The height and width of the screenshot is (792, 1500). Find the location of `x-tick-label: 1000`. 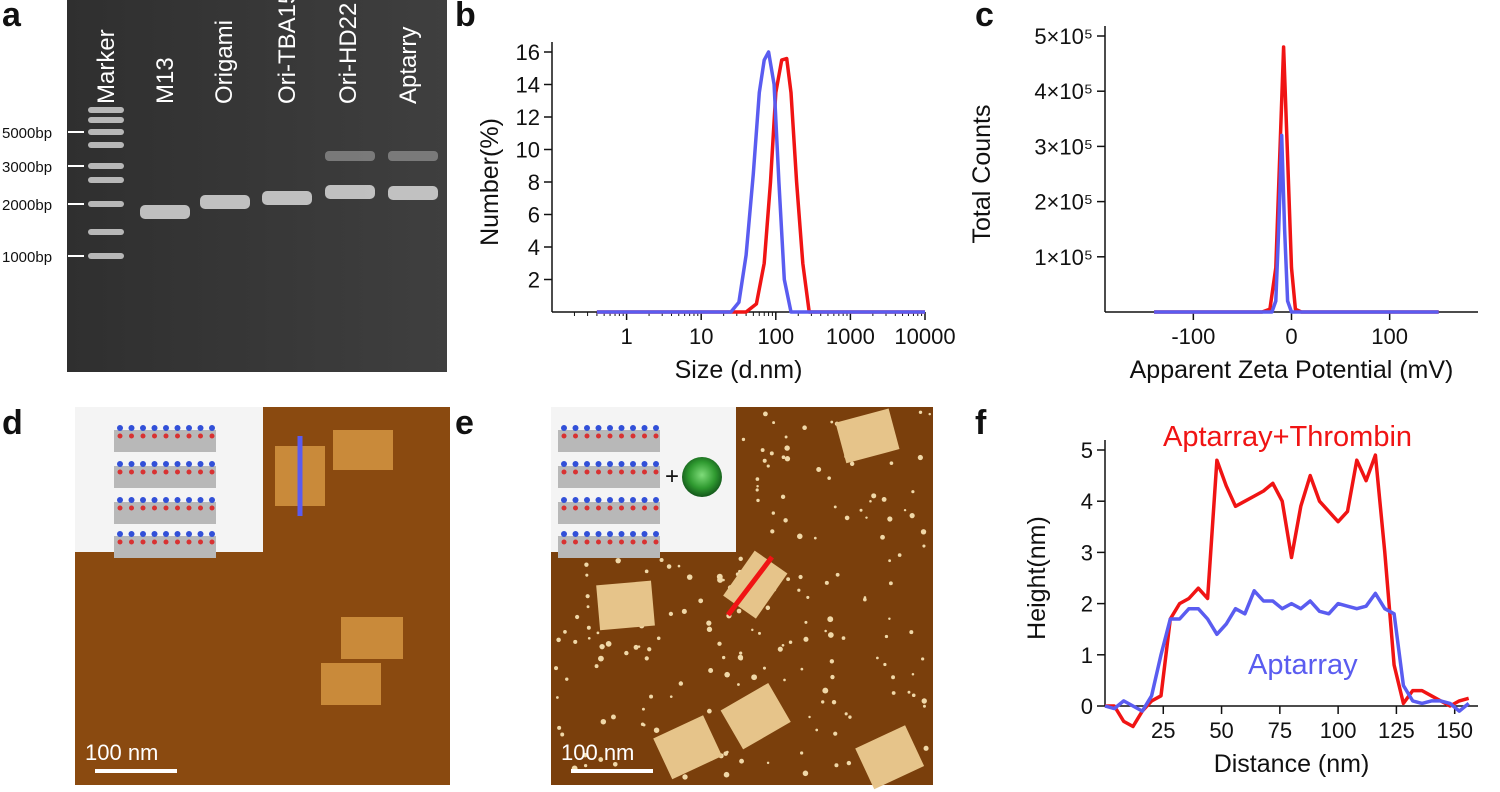

x-tick-label: 1000 is located at coordinates (850, 336).